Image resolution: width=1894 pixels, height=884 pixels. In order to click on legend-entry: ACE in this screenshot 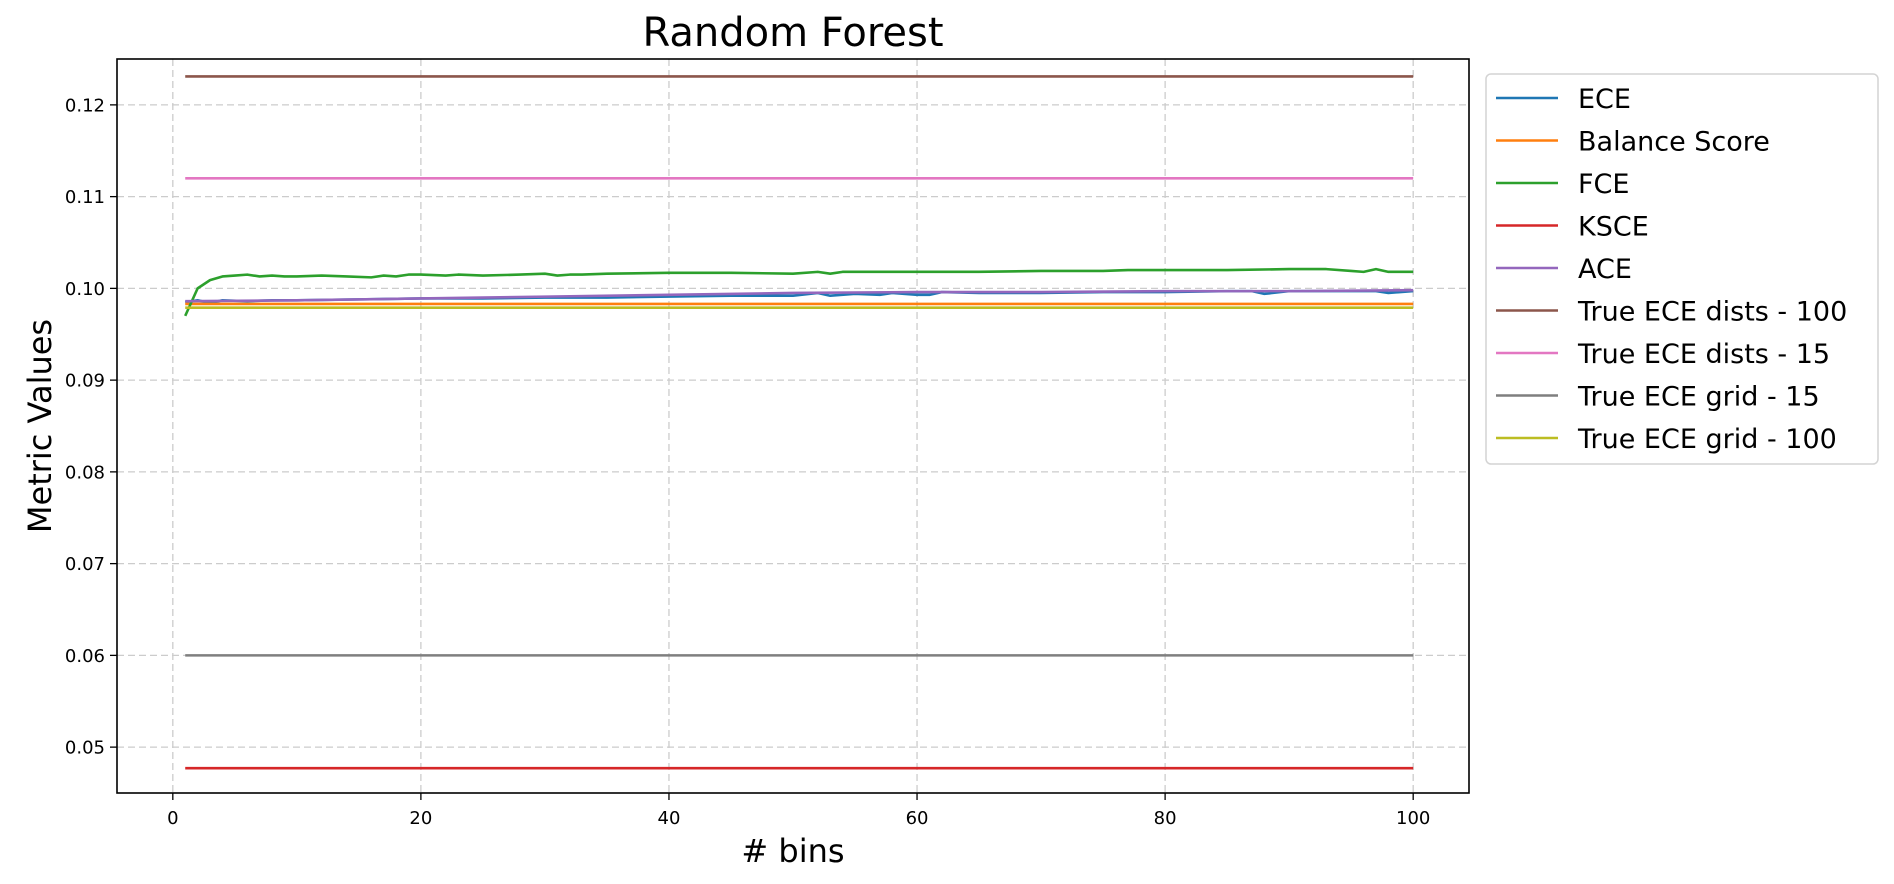, I will do `click(1605, 269)`.